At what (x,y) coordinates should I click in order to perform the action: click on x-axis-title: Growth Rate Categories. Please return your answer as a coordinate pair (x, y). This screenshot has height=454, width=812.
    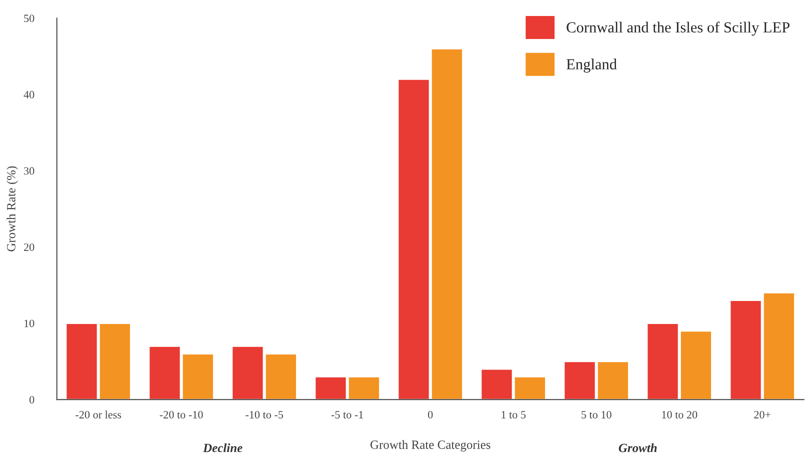
    Looking at the image, I should click on (430, 446).